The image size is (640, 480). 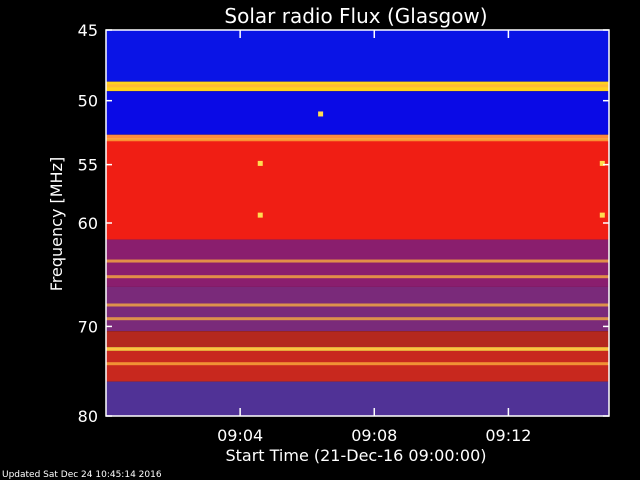 I want to click on updated-timestamp: Updated Sat Dec 24 10:45:14 2016, so click(x=82, y=475).